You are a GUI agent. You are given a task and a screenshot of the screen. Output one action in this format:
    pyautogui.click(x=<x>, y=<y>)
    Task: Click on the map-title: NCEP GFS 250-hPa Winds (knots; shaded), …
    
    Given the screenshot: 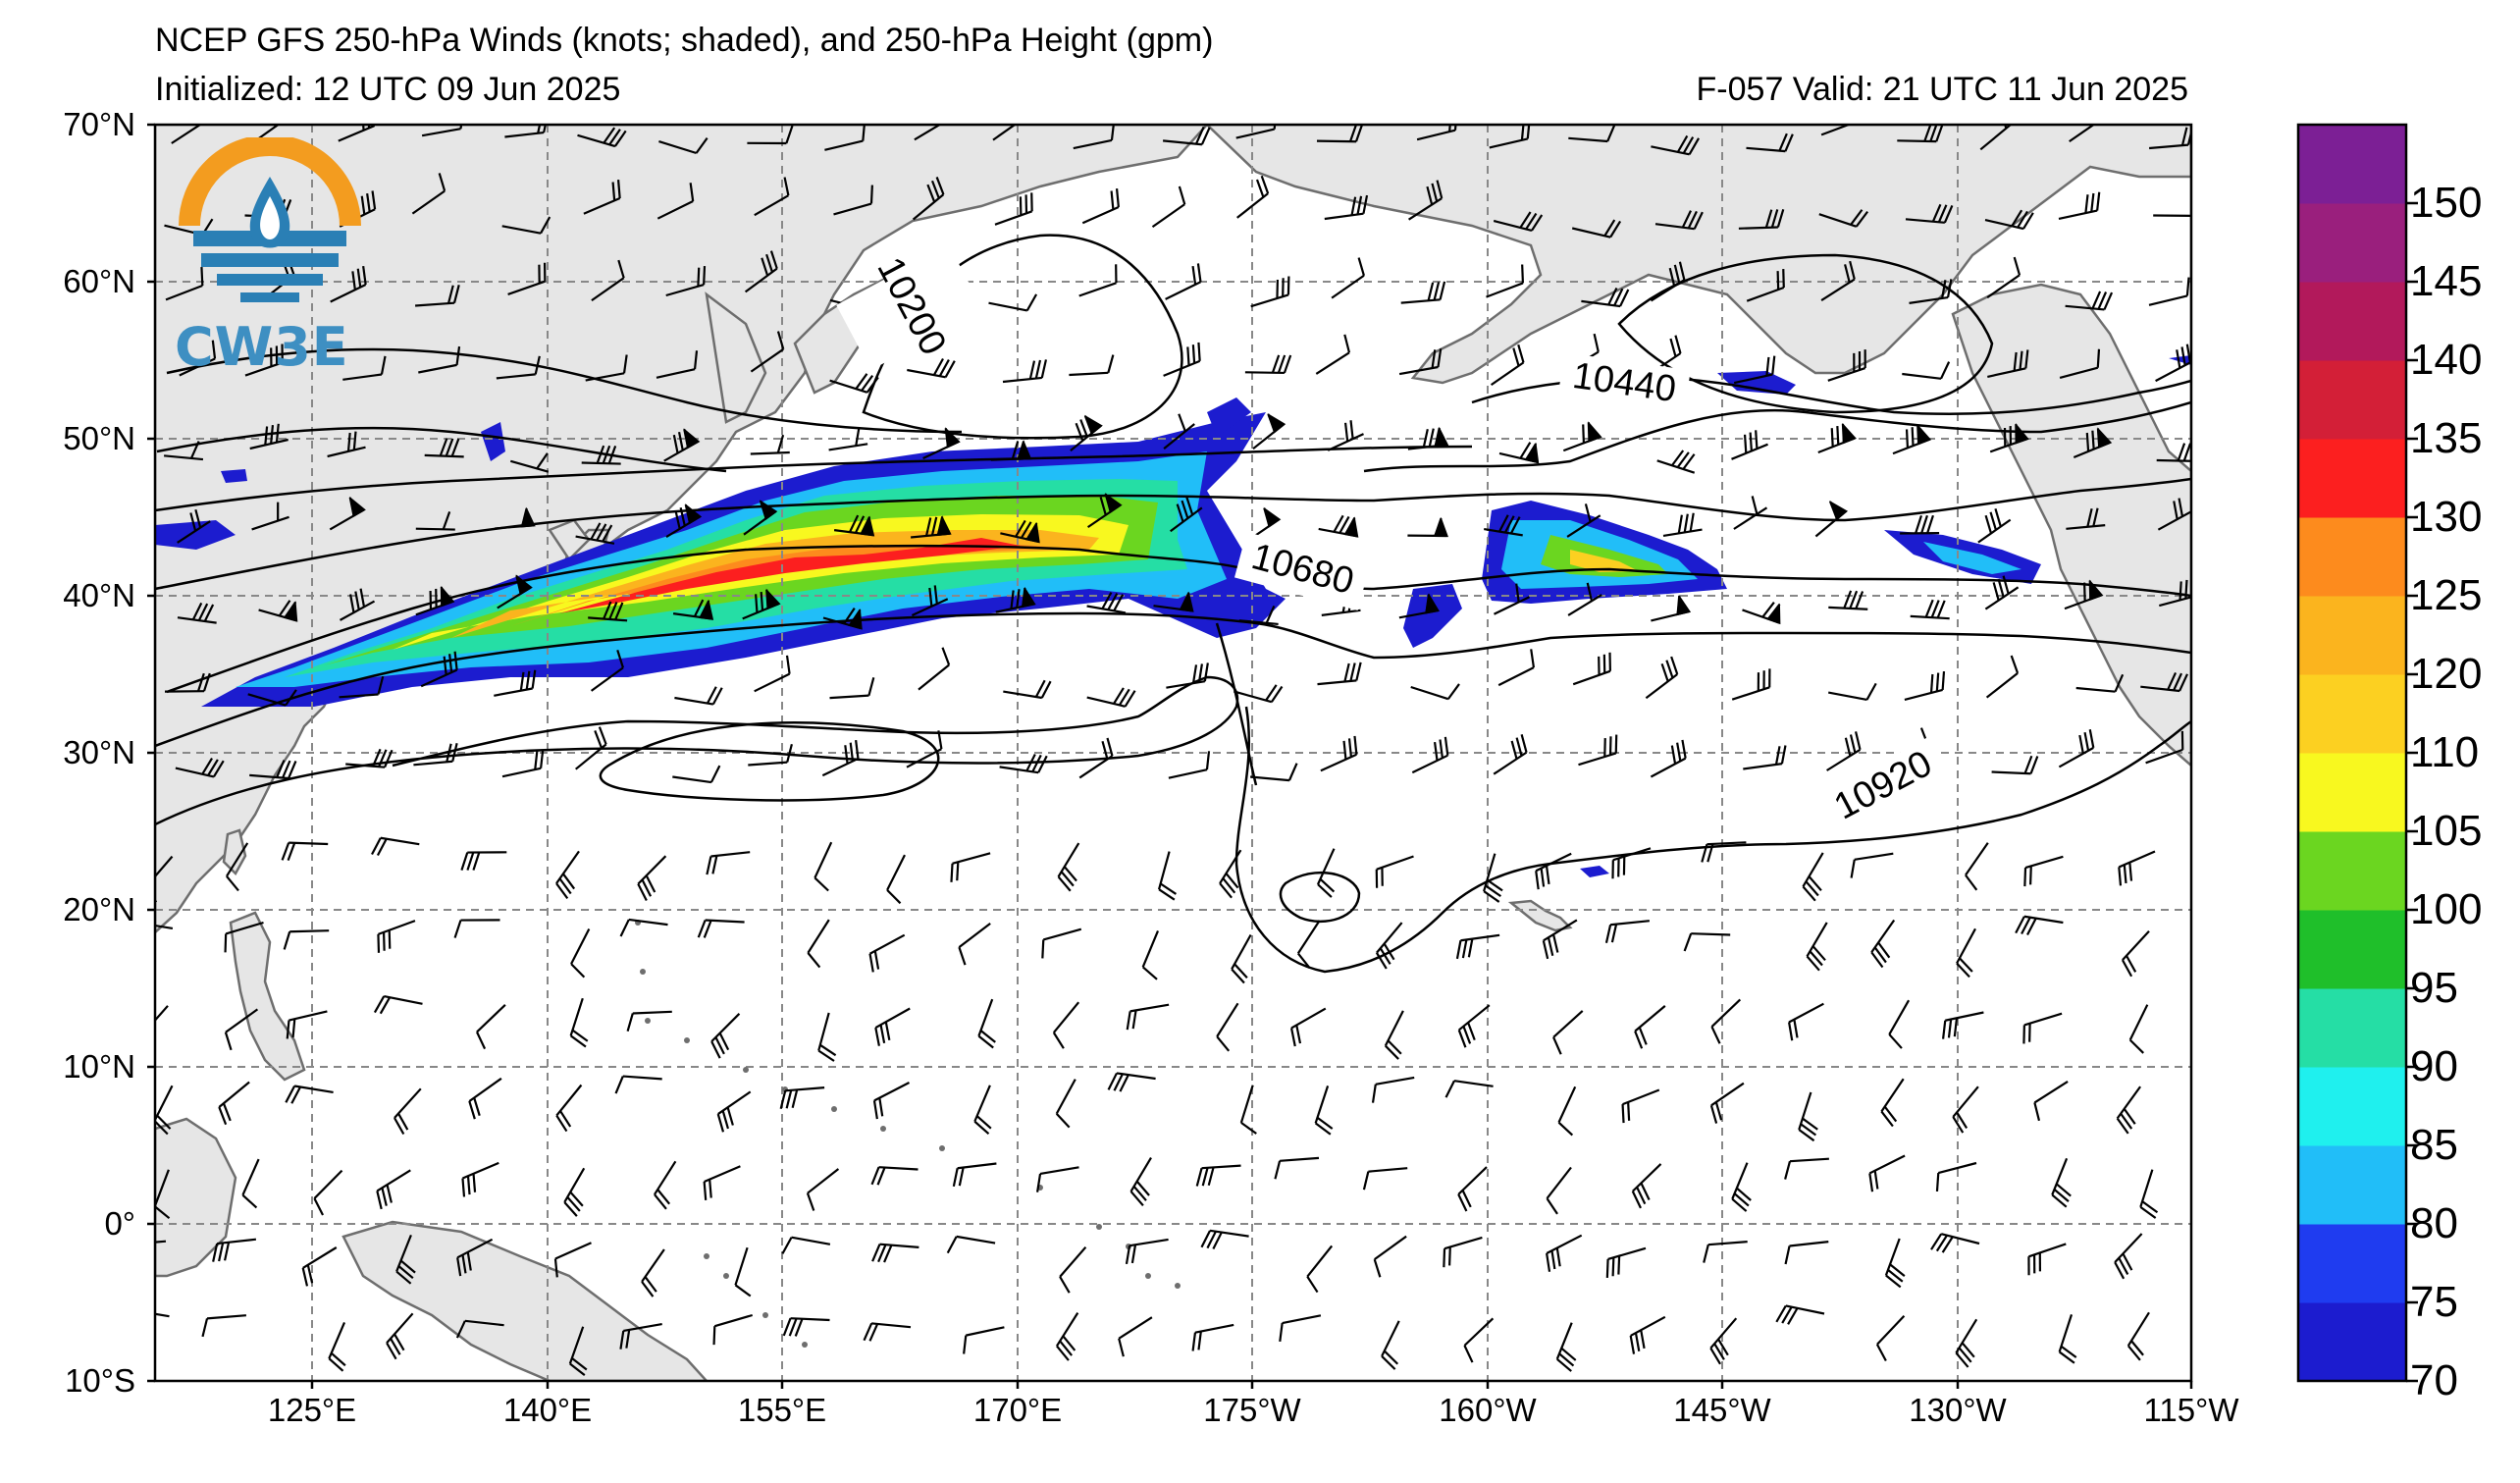 What is the action you would take?
    pyautogui.click(x=684, y=41)
    